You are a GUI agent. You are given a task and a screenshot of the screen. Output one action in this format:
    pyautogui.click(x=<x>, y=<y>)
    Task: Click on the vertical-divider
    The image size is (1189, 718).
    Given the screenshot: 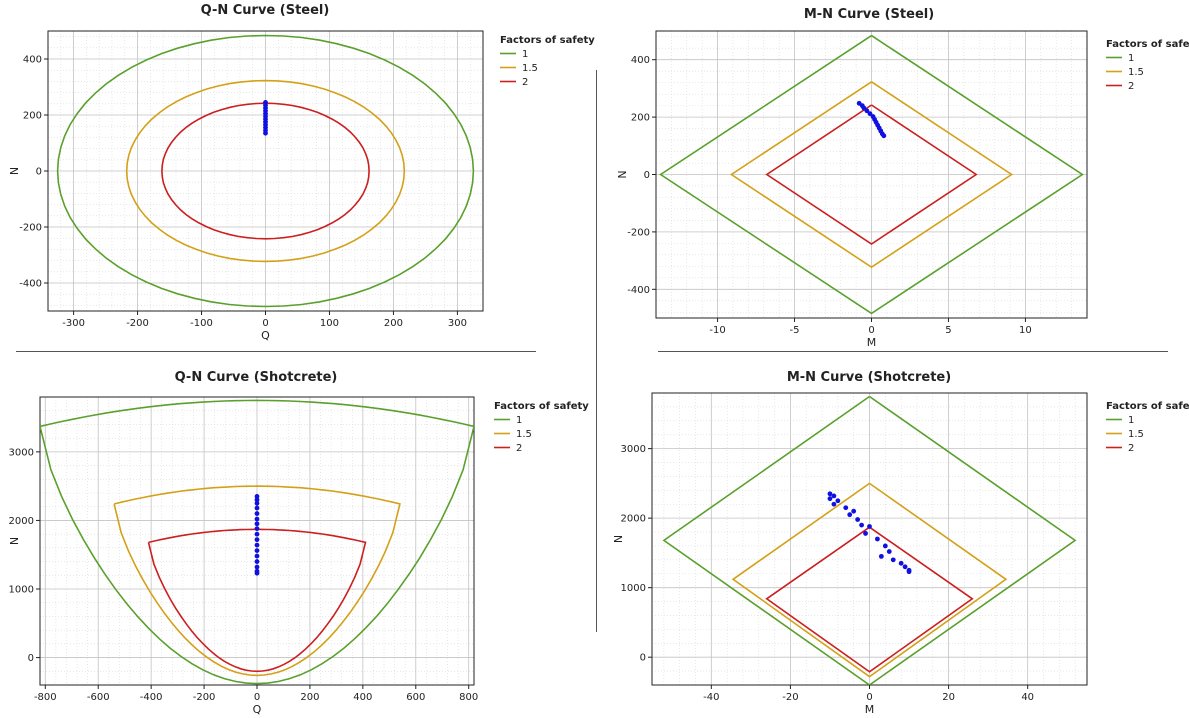 What is the action you would take?
    pyautogui.click(x=596, y=351)
    